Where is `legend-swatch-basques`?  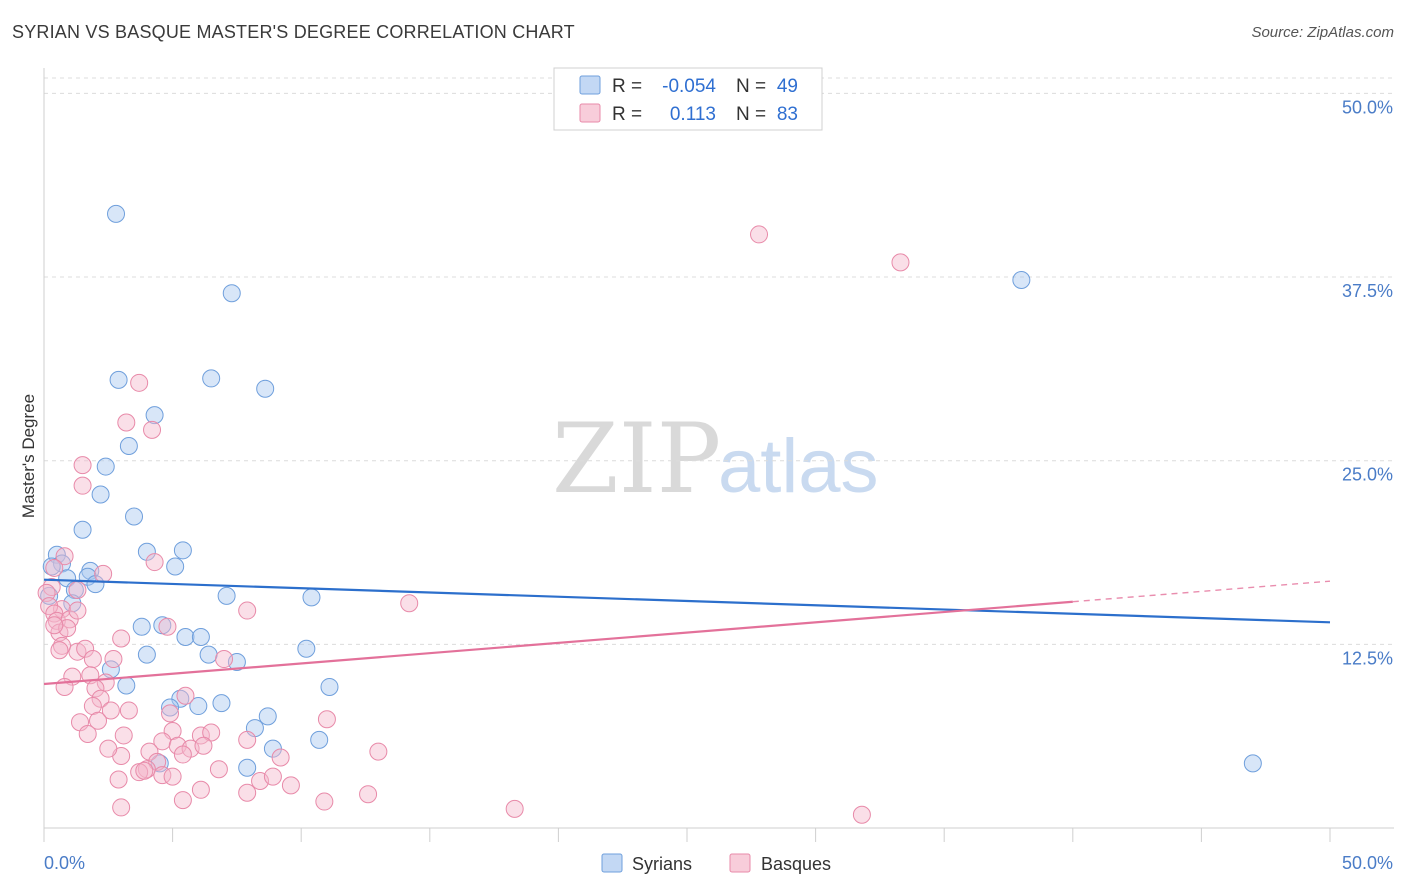 legend-swatch-basques is located at coordinates (590, 113).